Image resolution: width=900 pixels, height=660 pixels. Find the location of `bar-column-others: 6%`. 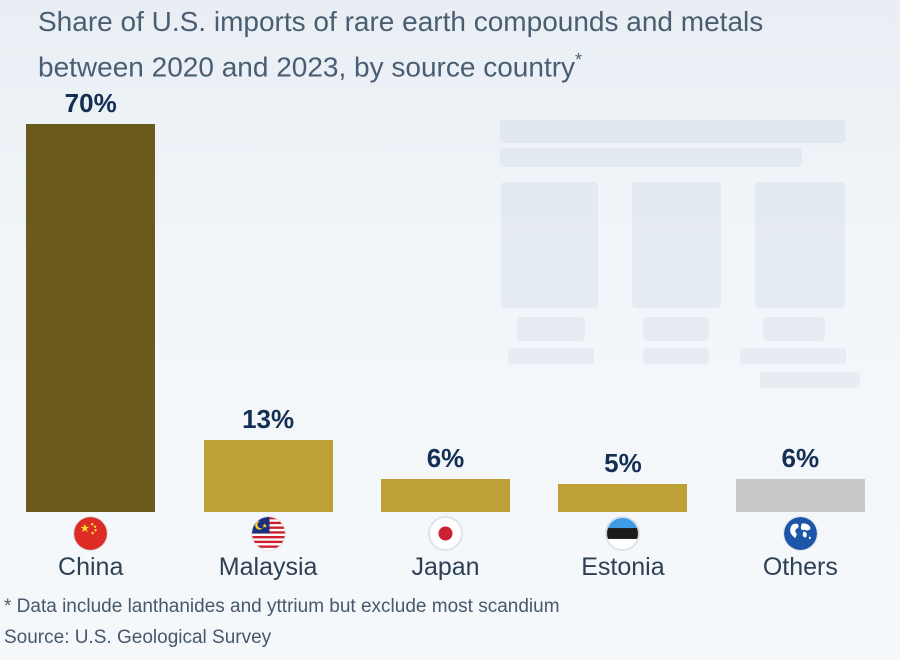

bar-column-others: 6% is located at coordinates (800, 300).